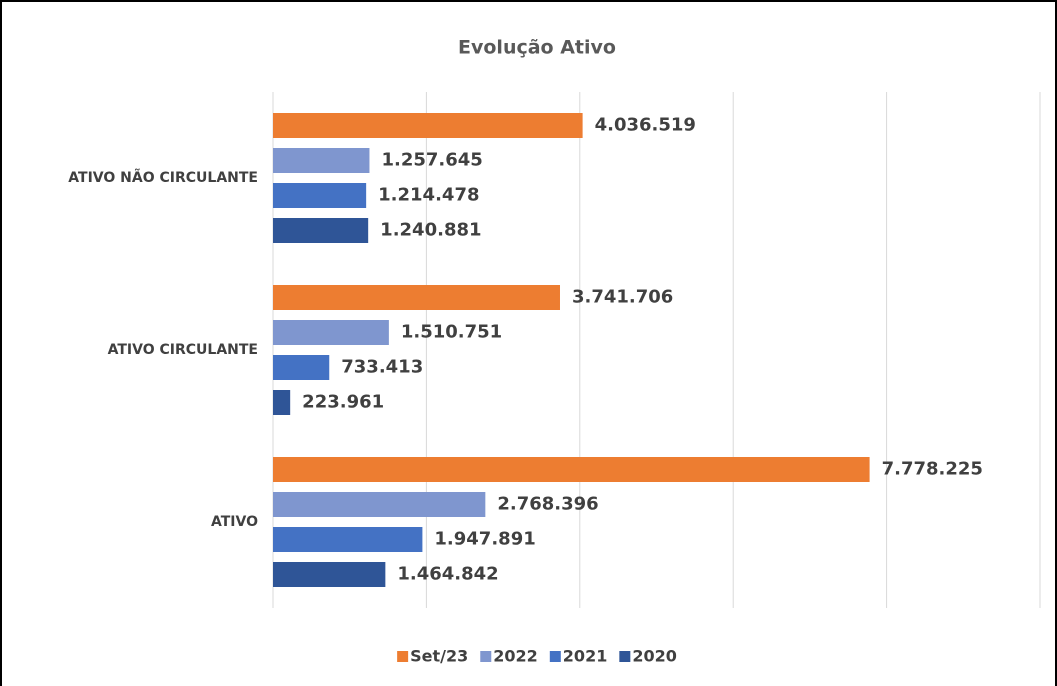 Image resolution: width=1057 pixels, height=686 pixels. Describe the element at coordinates (430, 230) in the screenshot. I see `data-label: 1.240.881` at that location.